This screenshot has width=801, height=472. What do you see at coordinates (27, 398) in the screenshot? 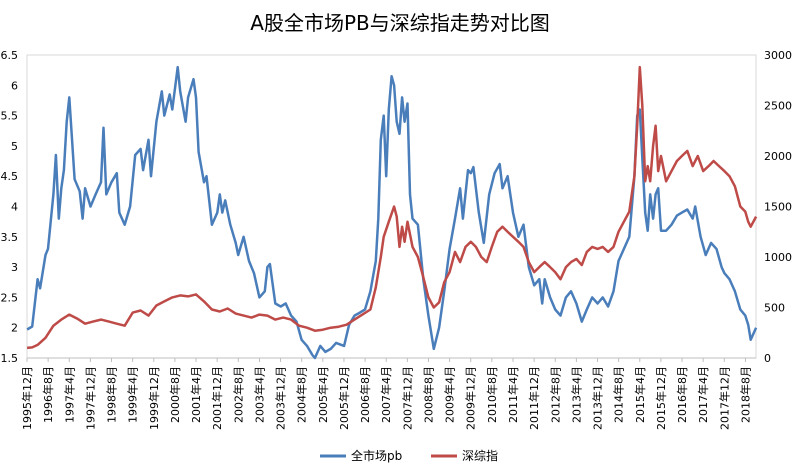
I see `x-tick-label: 1995年12月` at bounding box center [27, 398].